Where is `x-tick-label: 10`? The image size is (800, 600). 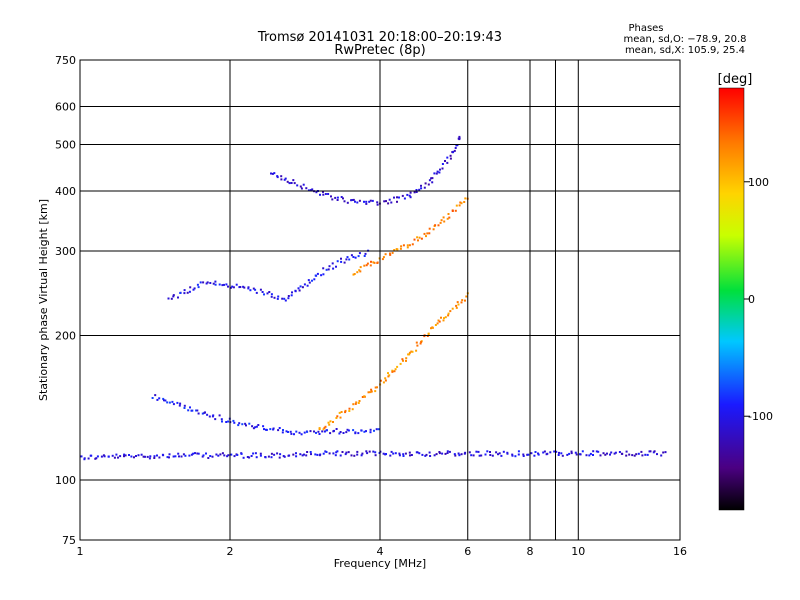 x-tick-label: 10 is located at coordinates (578, 551).